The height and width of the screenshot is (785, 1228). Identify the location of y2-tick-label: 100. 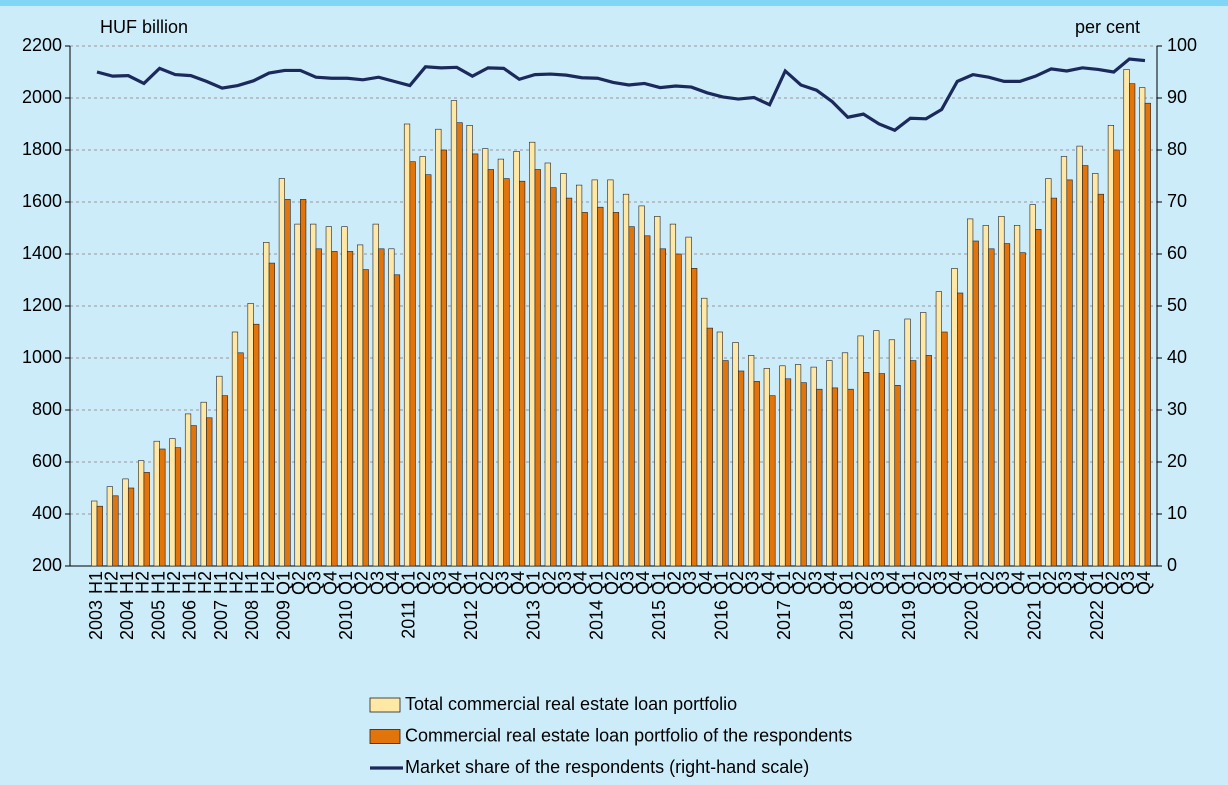
(1182, 45).